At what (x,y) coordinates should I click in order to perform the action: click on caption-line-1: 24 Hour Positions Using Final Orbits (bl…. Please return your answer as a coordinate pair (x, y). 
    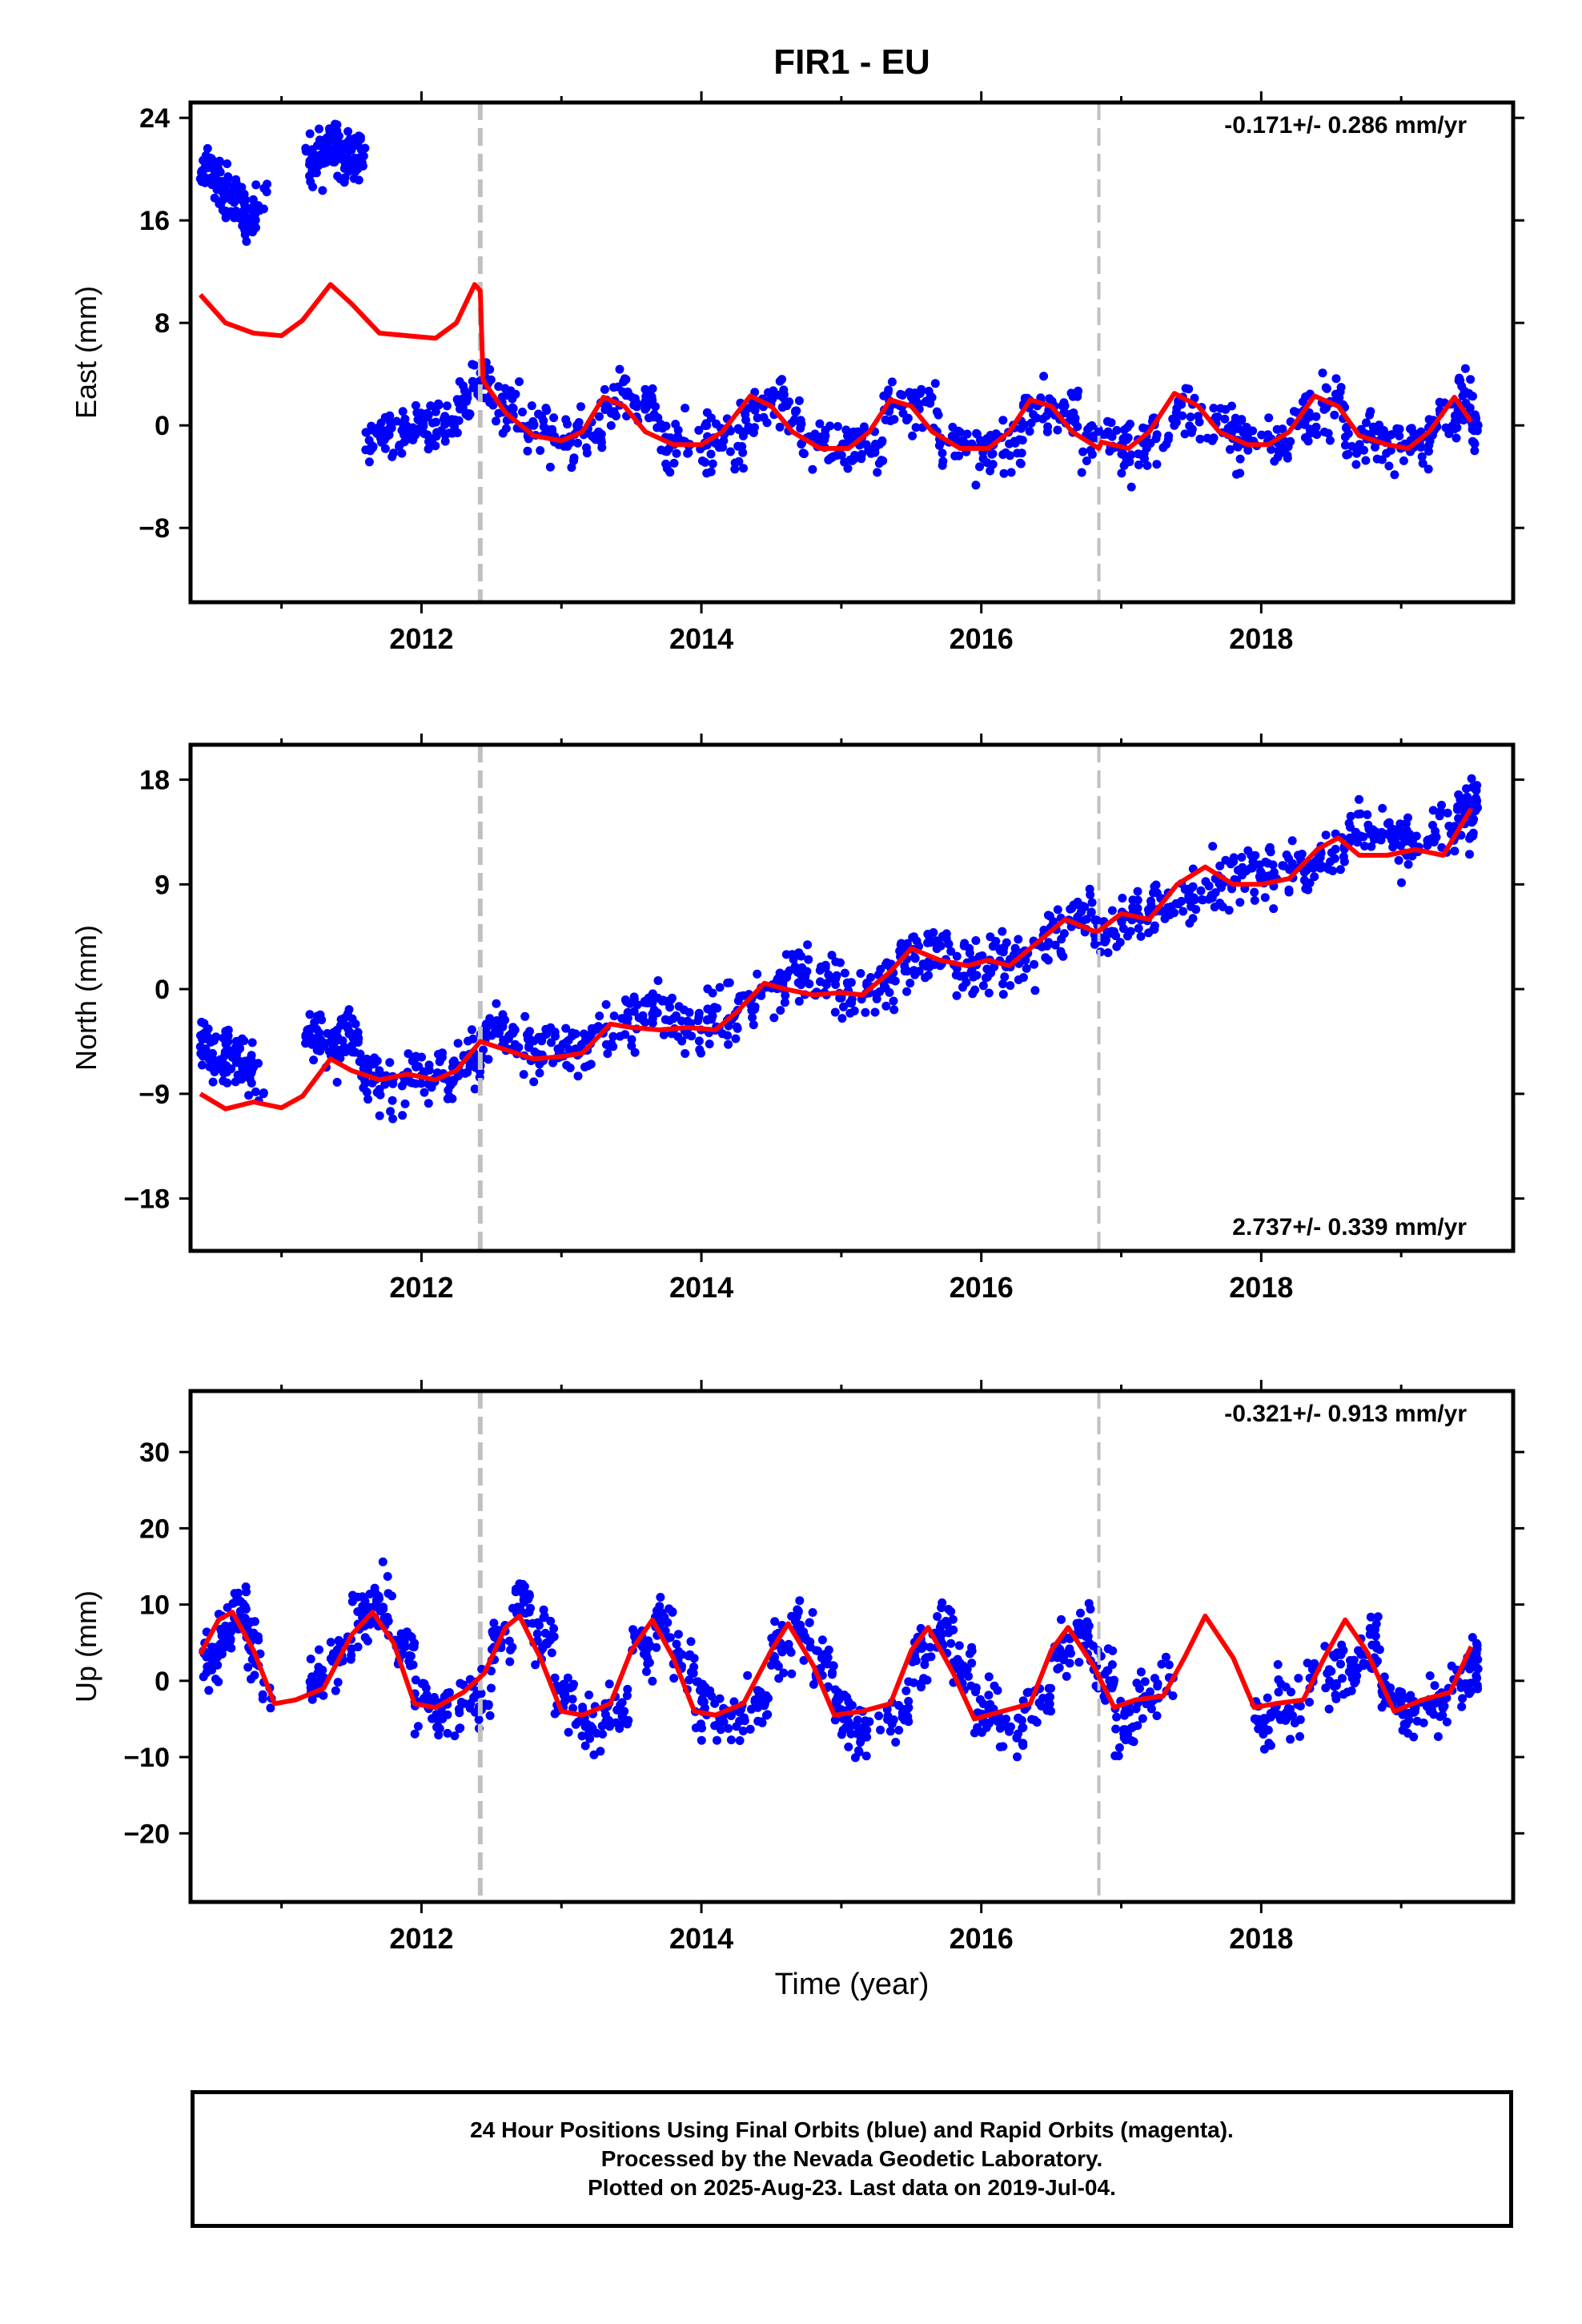
    Looking at the image, I should click on (852, 2129).